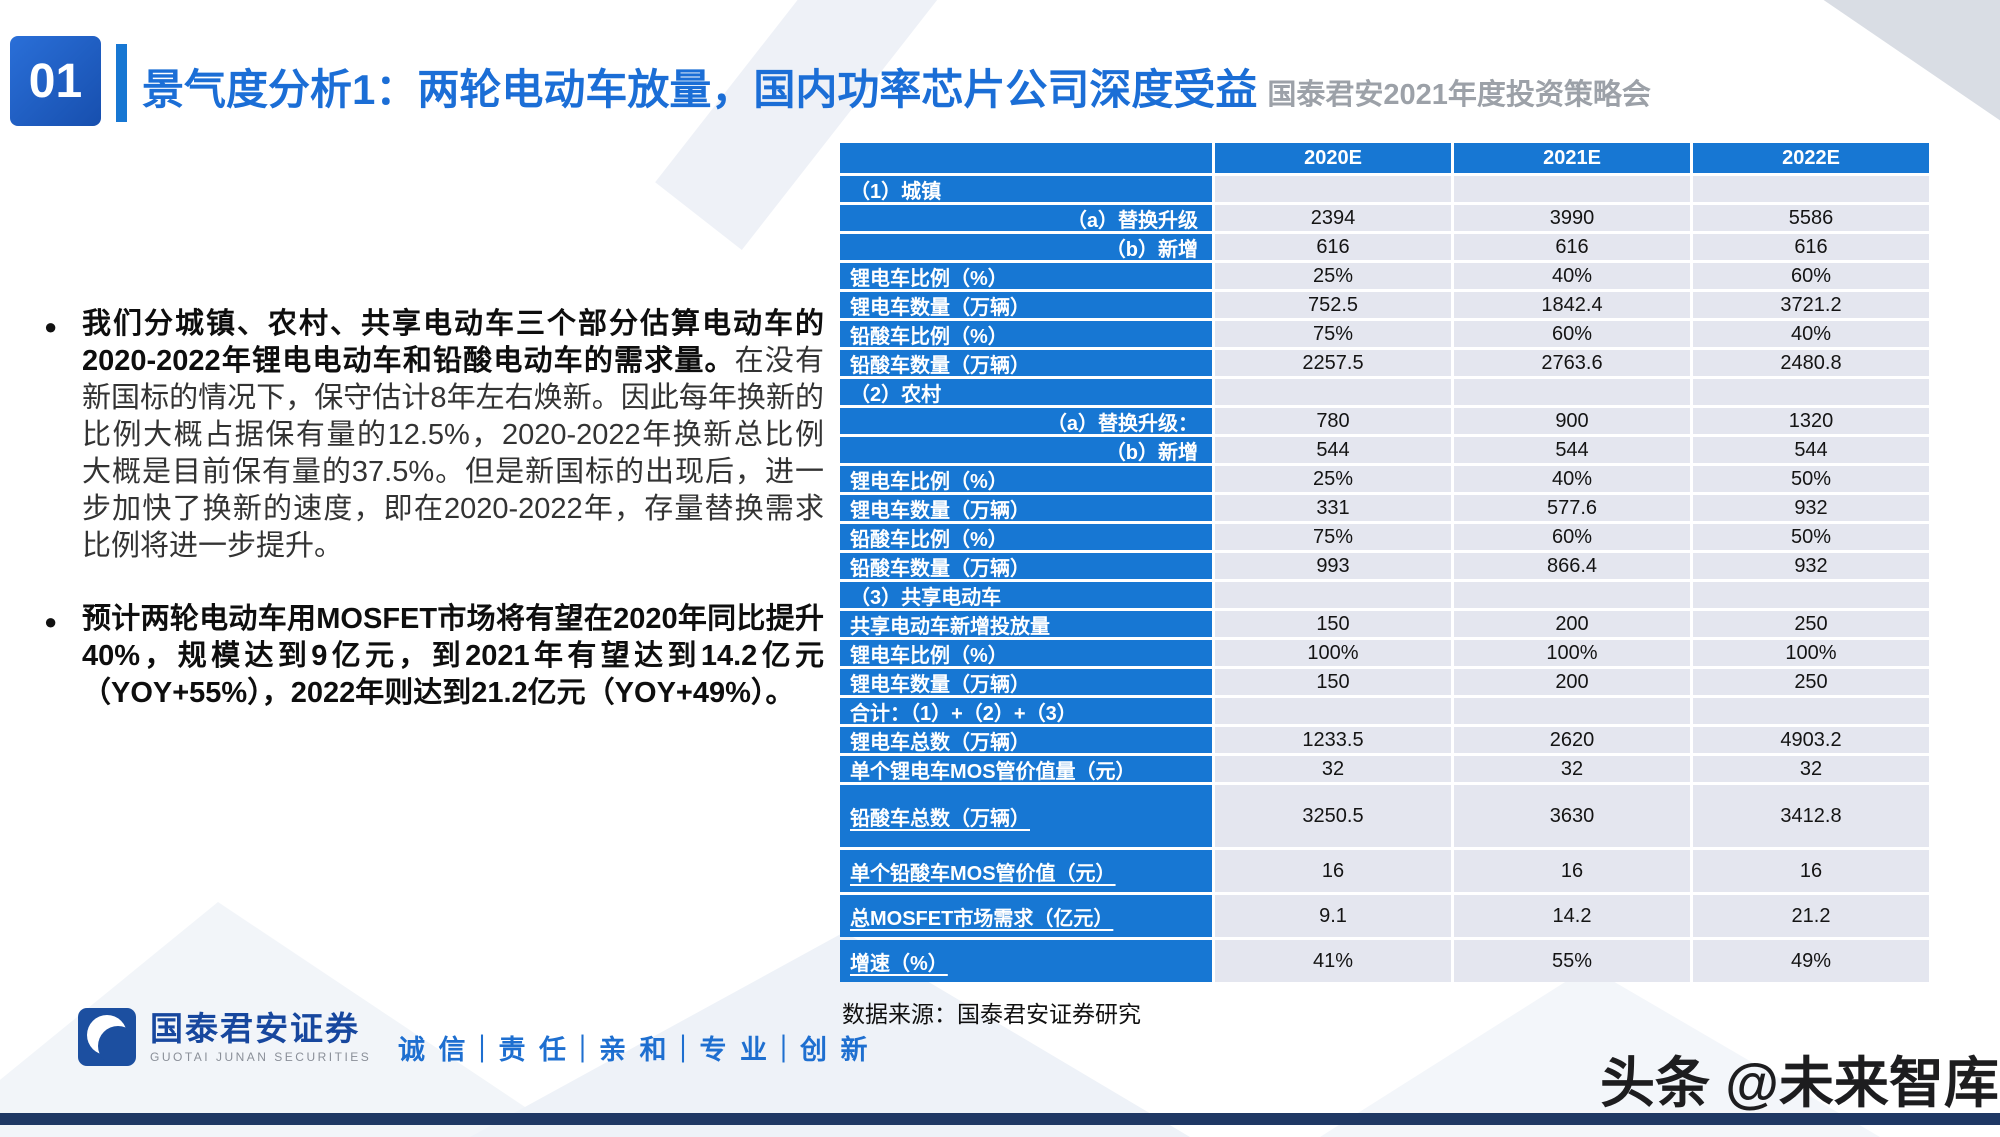 Image resolution: width=2000 pixels, height=1137 pixels. I want to click on row-label-text: 铅酸车比例（%）, so click(929, 539).